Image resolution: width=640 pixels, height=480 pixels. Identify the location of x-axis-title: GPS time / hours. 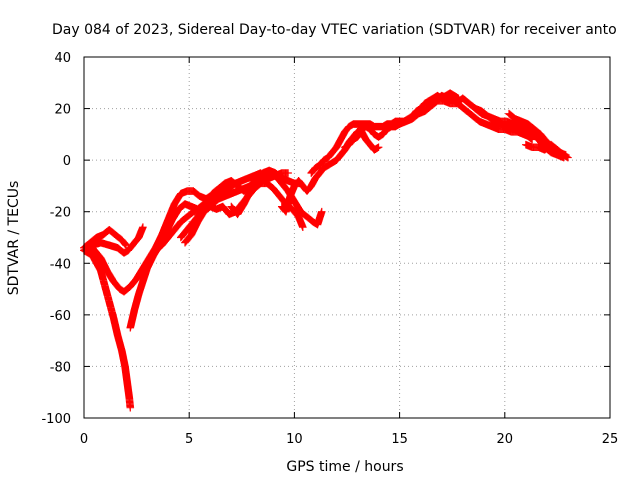
(344, 467).